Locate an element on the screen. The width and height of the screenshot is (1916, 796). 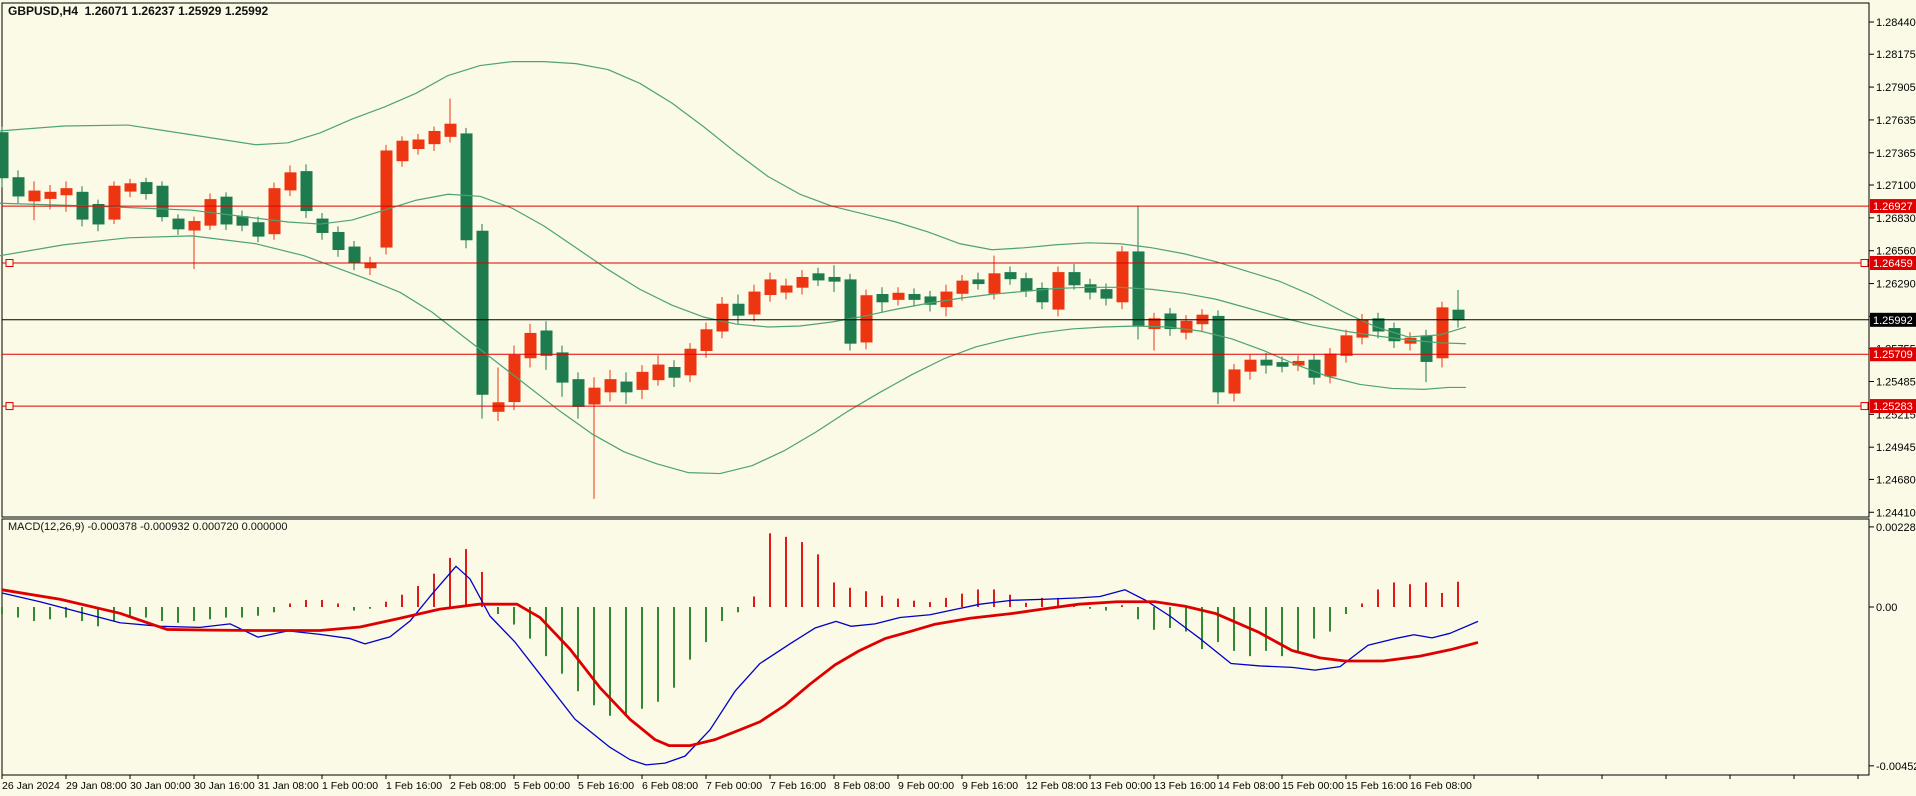
price-axis-label: 1.26830 is located at coordinates (1896, 219).